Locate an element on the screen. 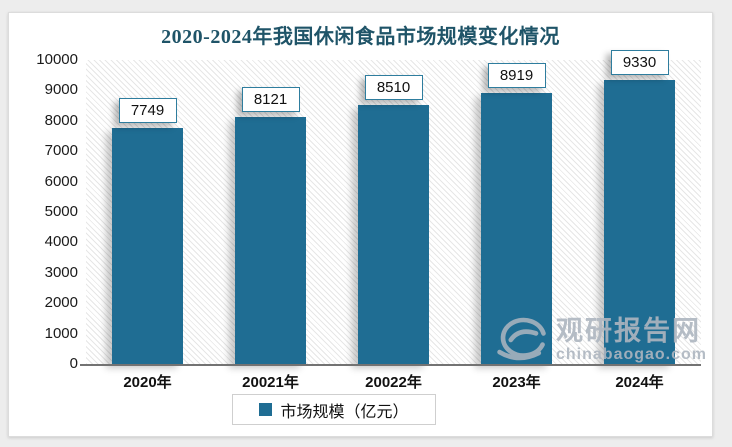  data-label-2020年: 7749 is located at coordinates (147, 111).